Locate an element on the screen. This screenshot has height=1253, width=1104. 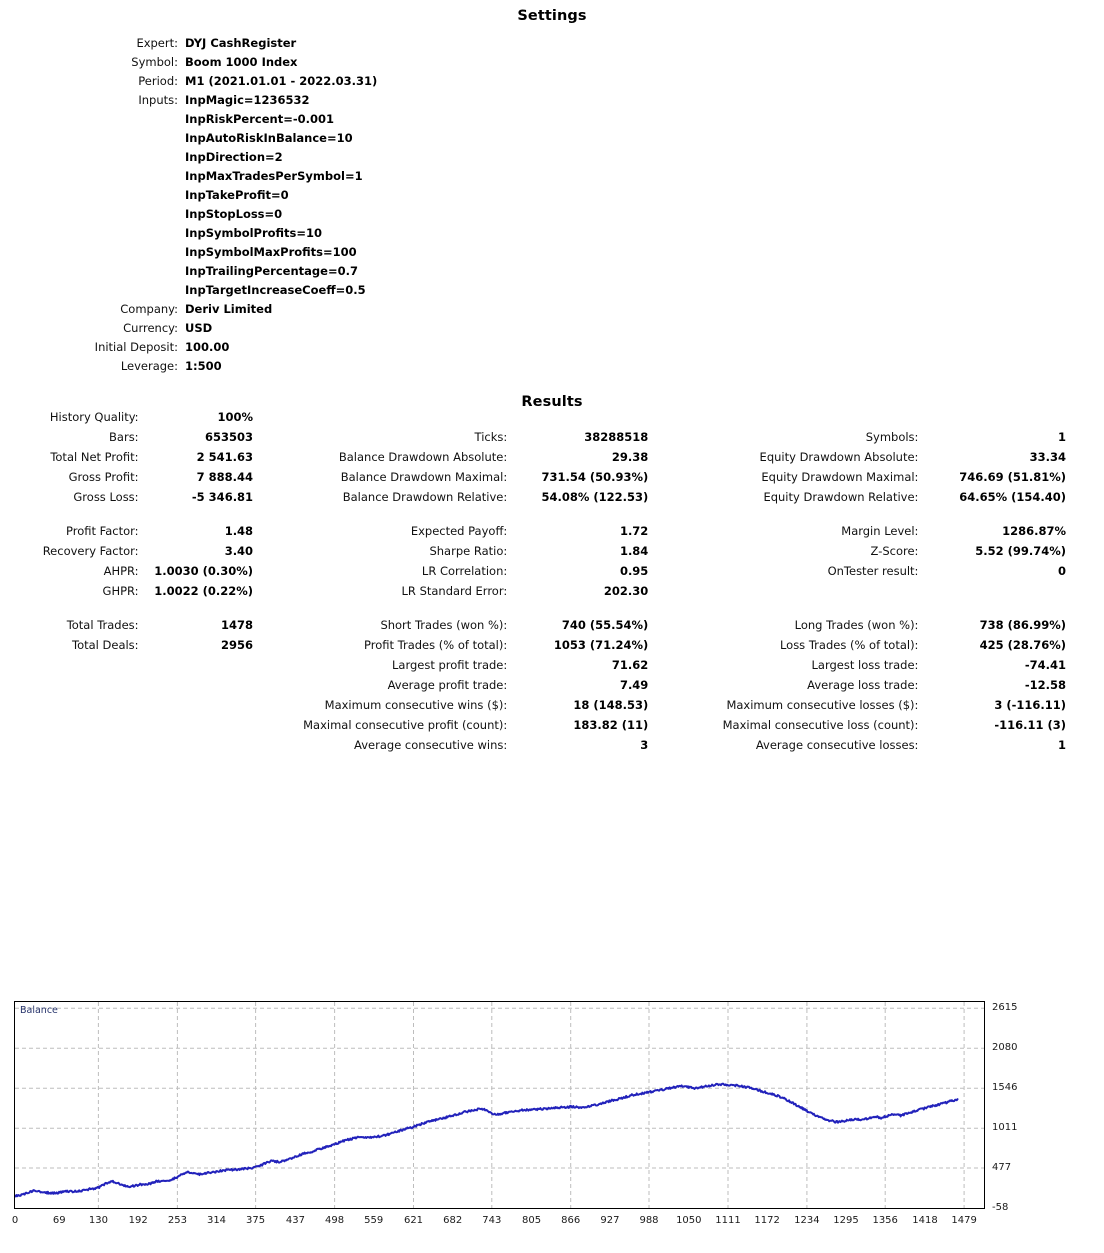
results-cell-value: 0.95 is located at coordinates (634, 571).